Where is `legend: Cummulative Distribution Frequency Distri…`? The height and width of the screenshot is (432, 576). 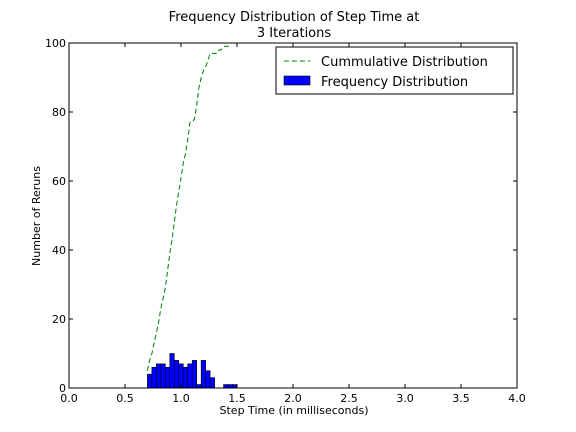
legend: Cummulative Distribution Frequency Distri… is located at coordinates (394, 70).